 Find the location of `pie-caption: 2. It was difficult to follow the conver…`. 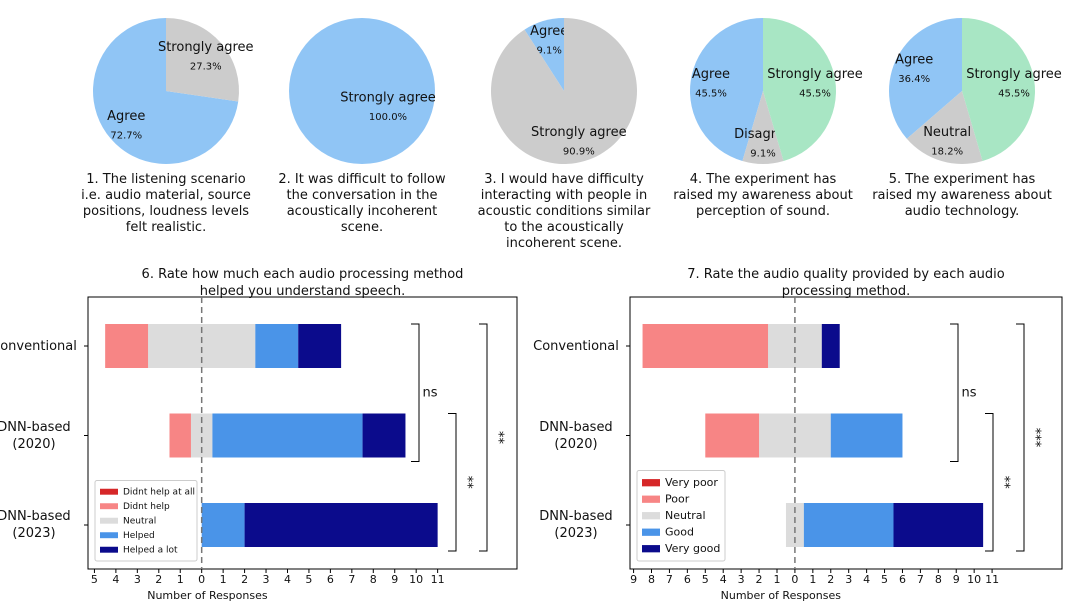

pie-caption: 2. It was difficult to follow the conver… is located at coordinates (362, 203).